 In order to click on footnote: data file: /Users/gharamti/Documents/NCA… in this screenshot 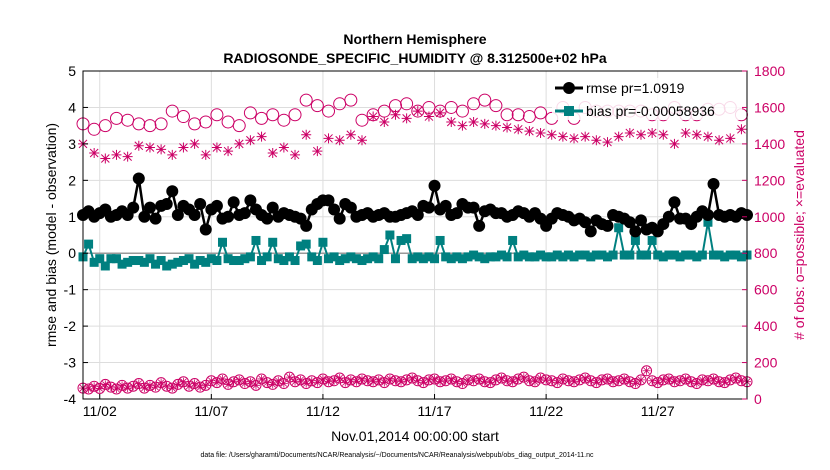, I will do `click(397, 455)`.